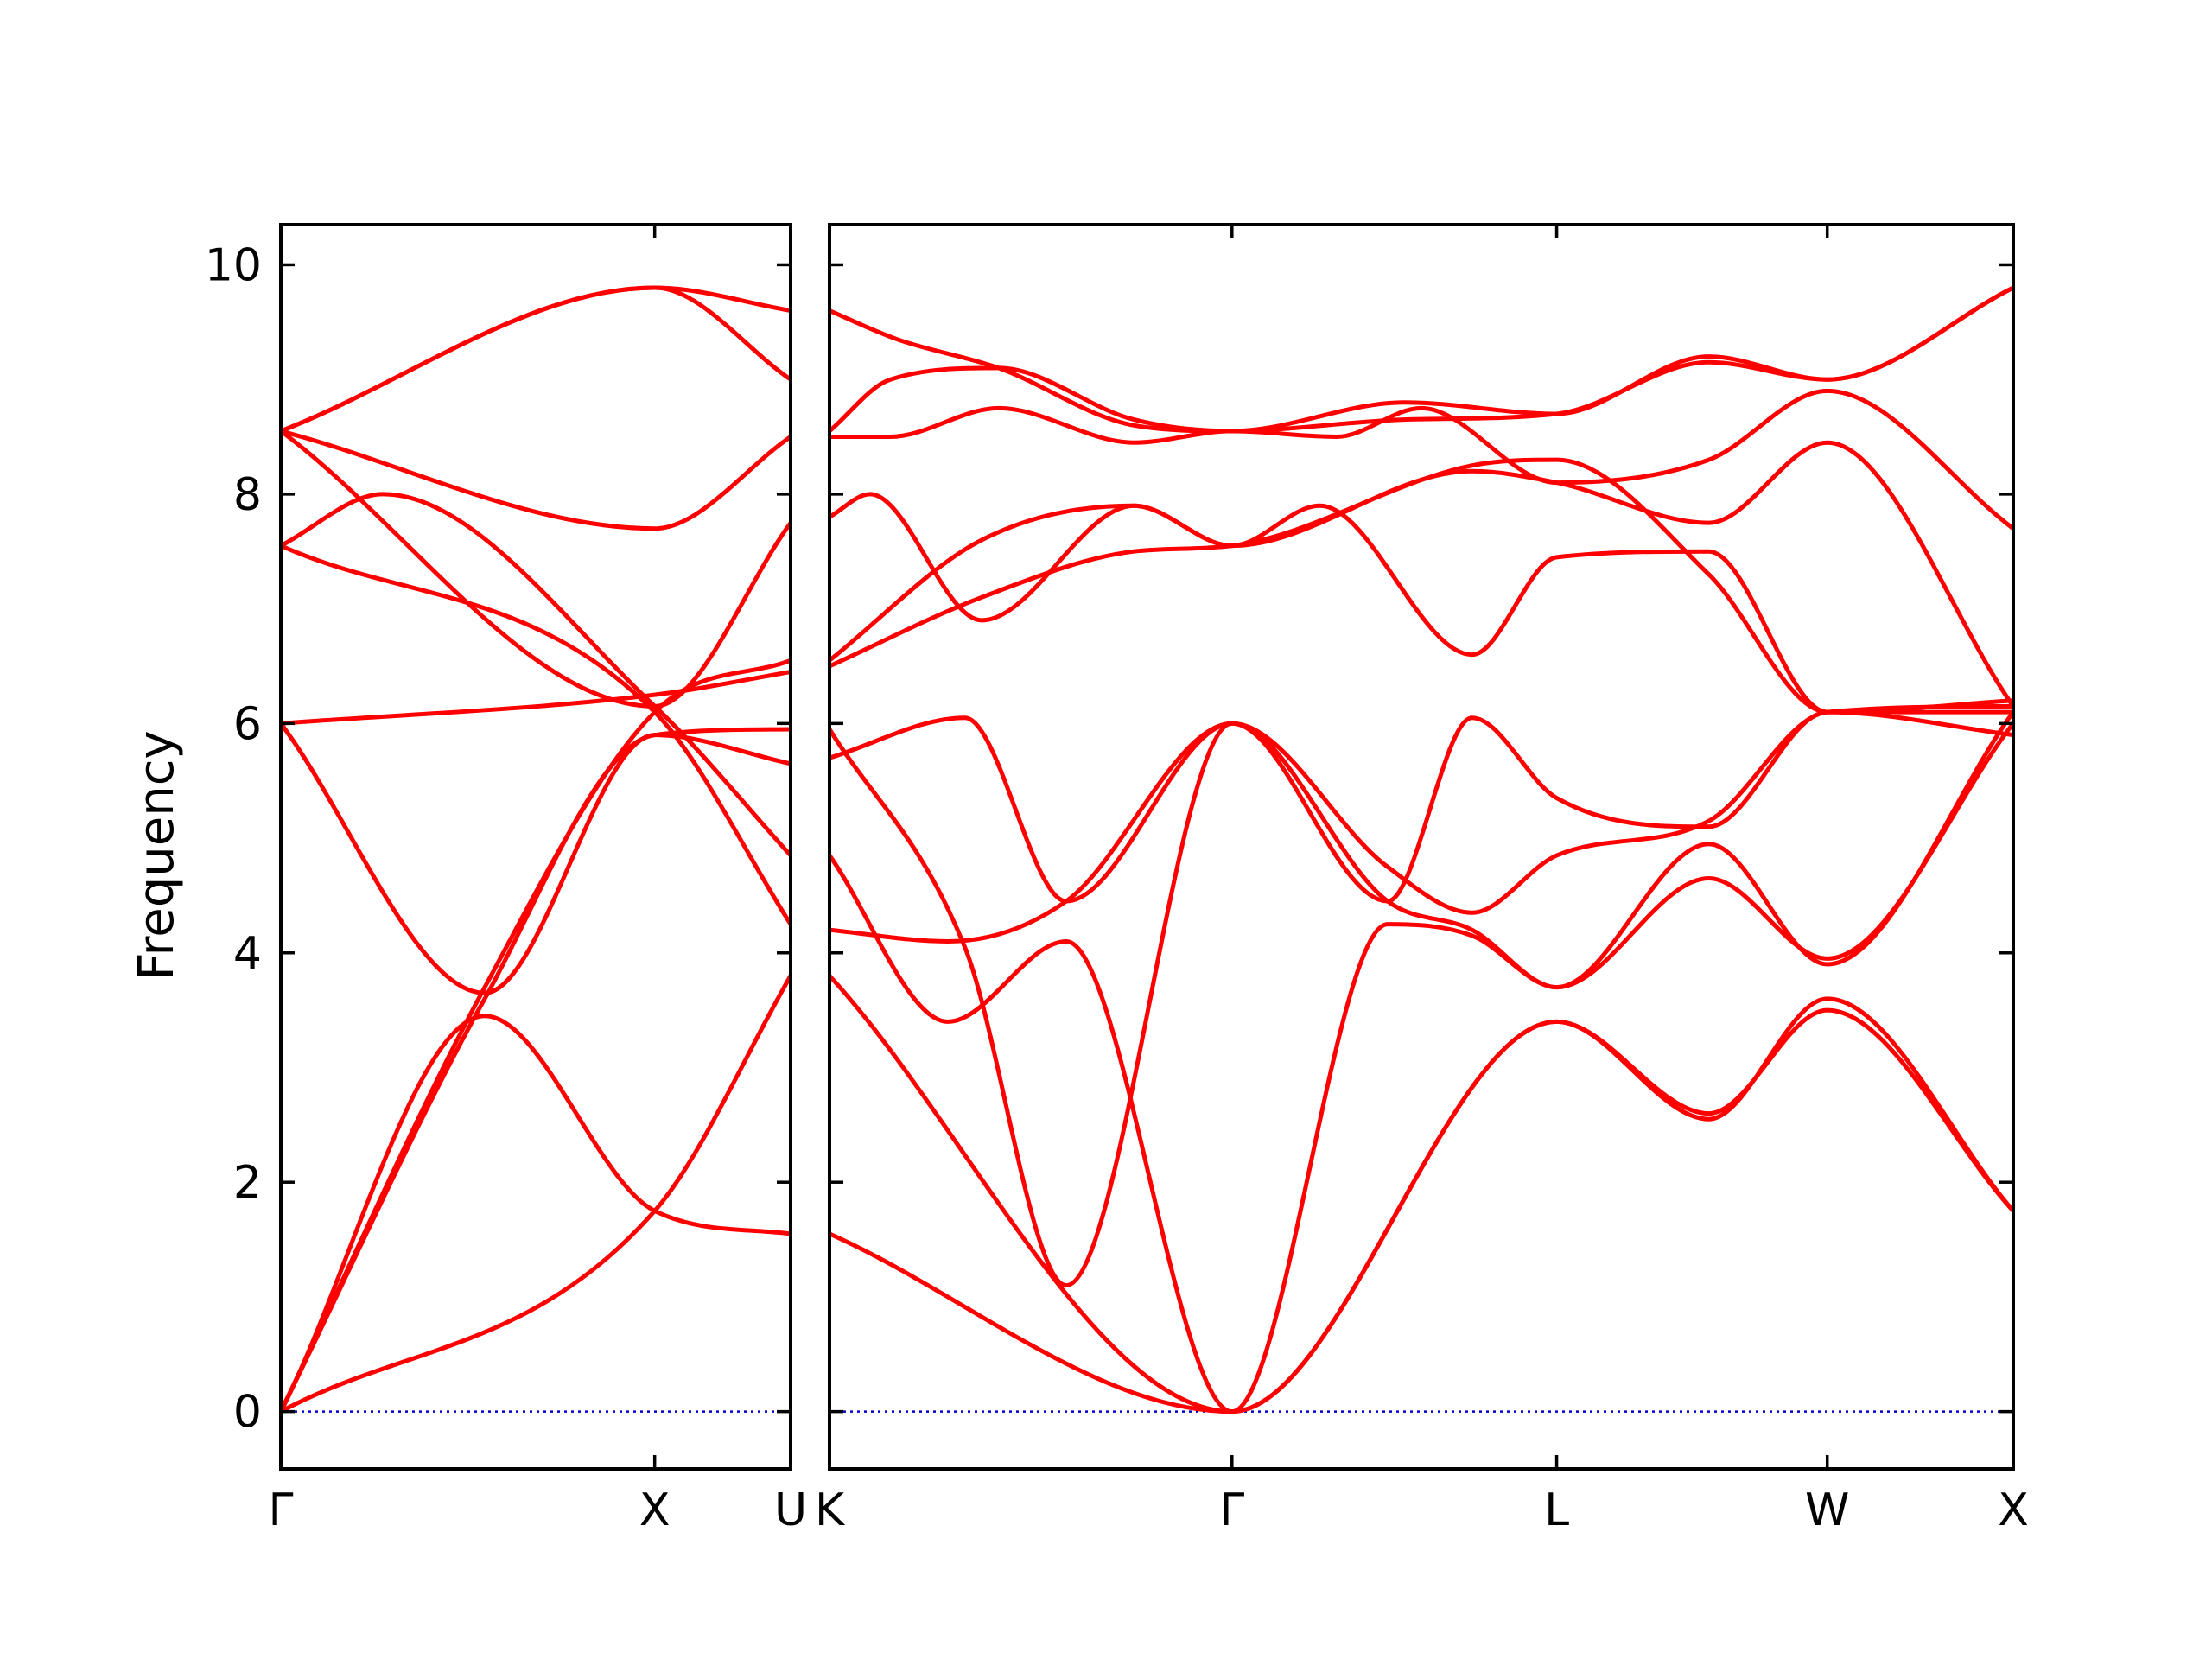 The image size is (2212, 1659). What do you see at coordinates (233, 265) in the screenshot?
I see `y-tick-label: 10` at bounding box center [233, 265].